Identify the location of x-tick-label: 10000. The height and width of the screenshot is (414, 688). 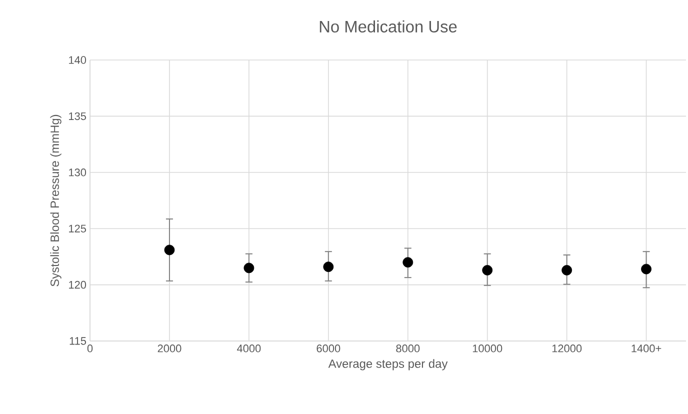
(487, 348).